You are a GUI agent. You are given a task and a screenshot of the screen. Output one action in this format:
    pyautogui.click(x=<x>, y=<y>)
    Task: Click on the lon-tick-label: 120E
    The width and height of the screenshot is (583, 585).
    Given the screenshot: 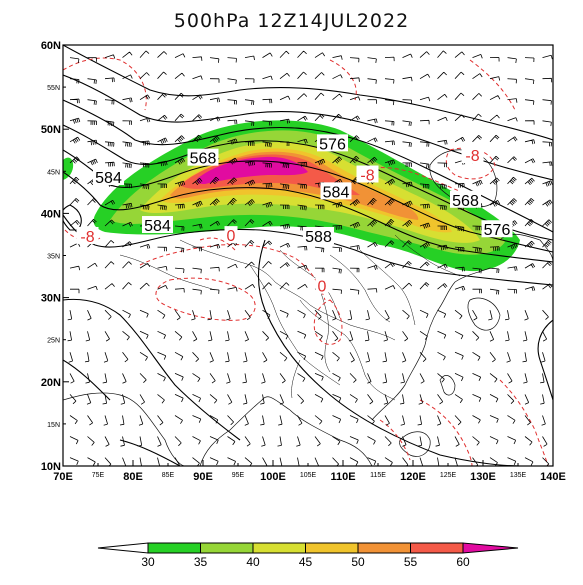 What is the action you would take?
    pyautogui.click(x=413, y=477)
    